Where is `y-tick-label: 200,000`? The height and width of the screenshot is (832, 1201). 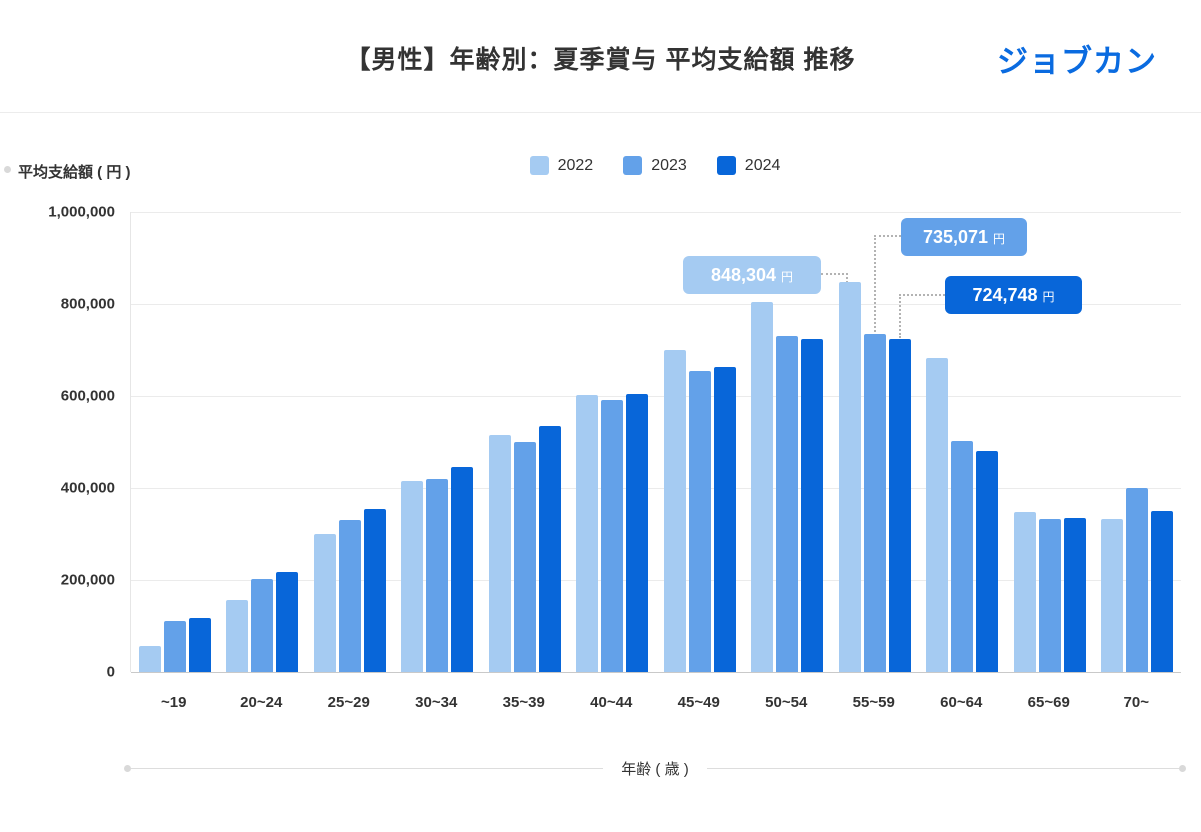 y-tick-label: 200,000 is located at coordinates (87, 580).